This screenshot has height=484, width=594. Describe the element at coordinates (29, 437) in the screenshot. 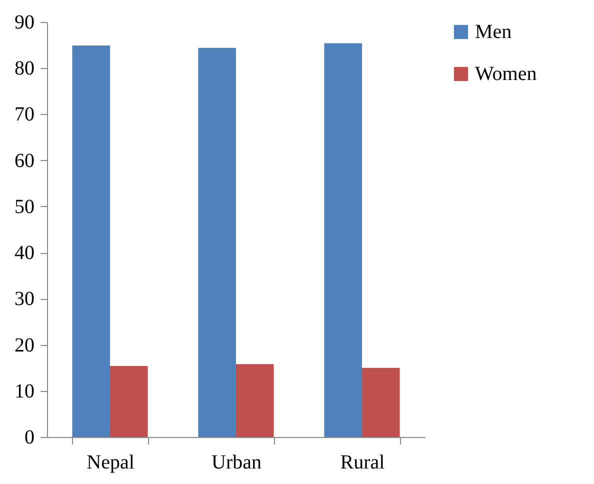

I see `y-tick-label: 0` at that location.